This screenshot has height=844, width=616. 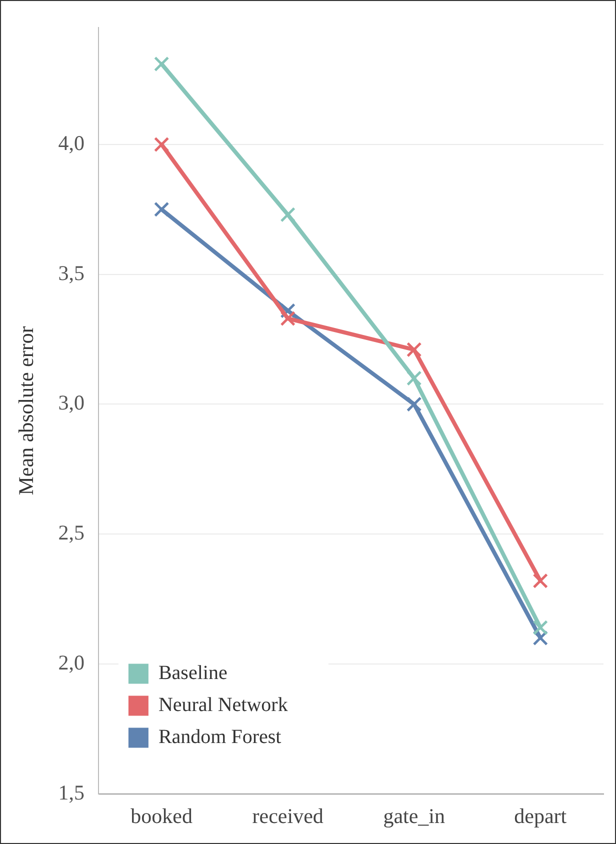 I want to click on x-tick-label: booked, so click(x=161, y=816).